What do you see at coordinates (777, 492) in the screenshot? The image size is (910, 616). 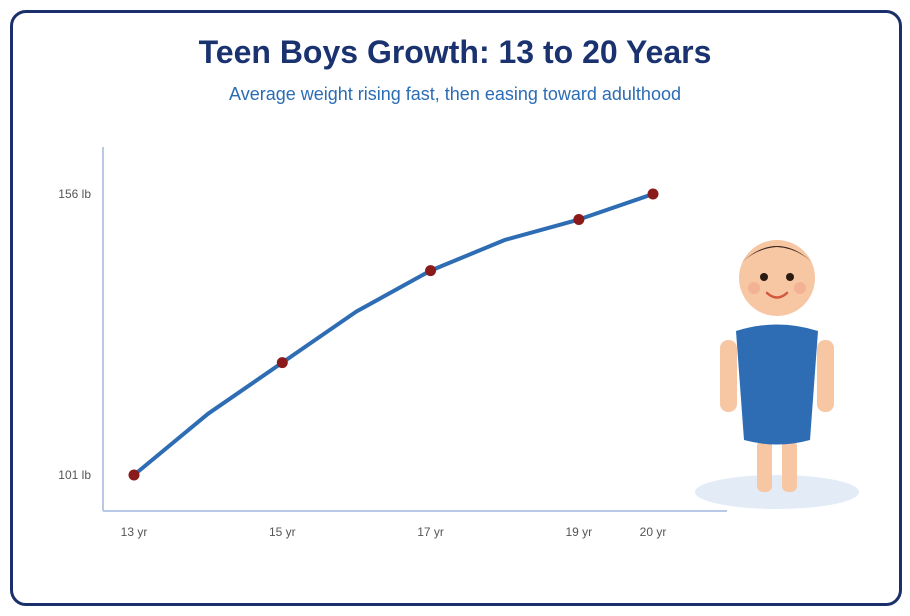 I see `ground-shadow` at bounding box center [777, 492].